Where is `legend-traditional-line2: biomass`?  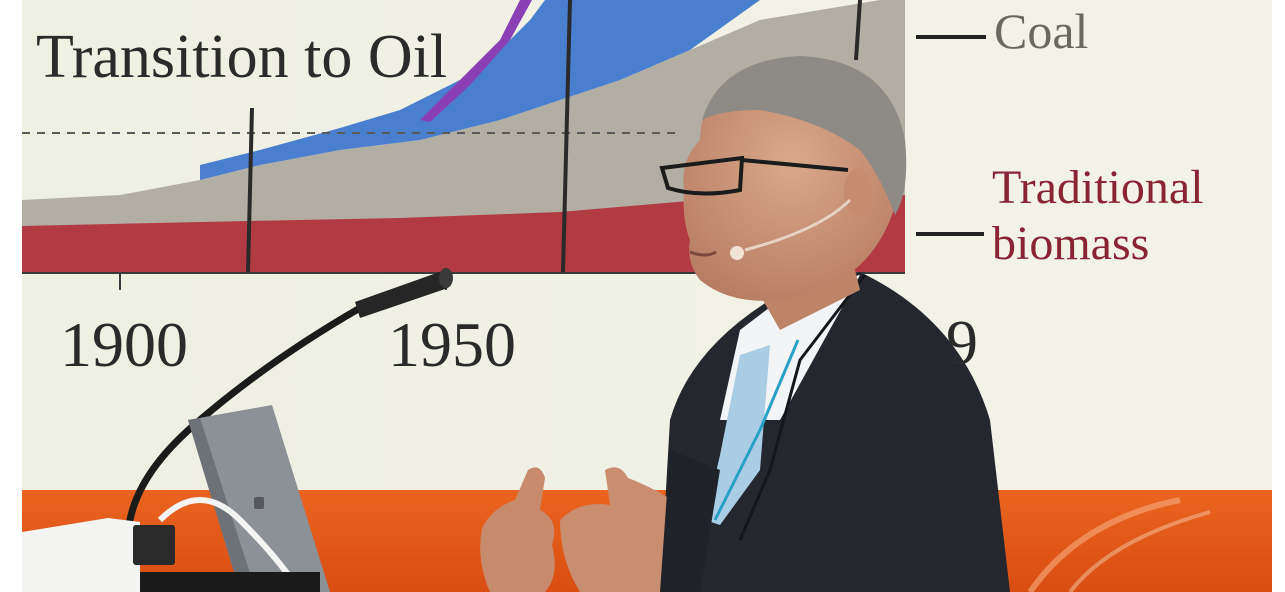 legend-traditional-line2: biomass is located at coordinates (1071, 243).